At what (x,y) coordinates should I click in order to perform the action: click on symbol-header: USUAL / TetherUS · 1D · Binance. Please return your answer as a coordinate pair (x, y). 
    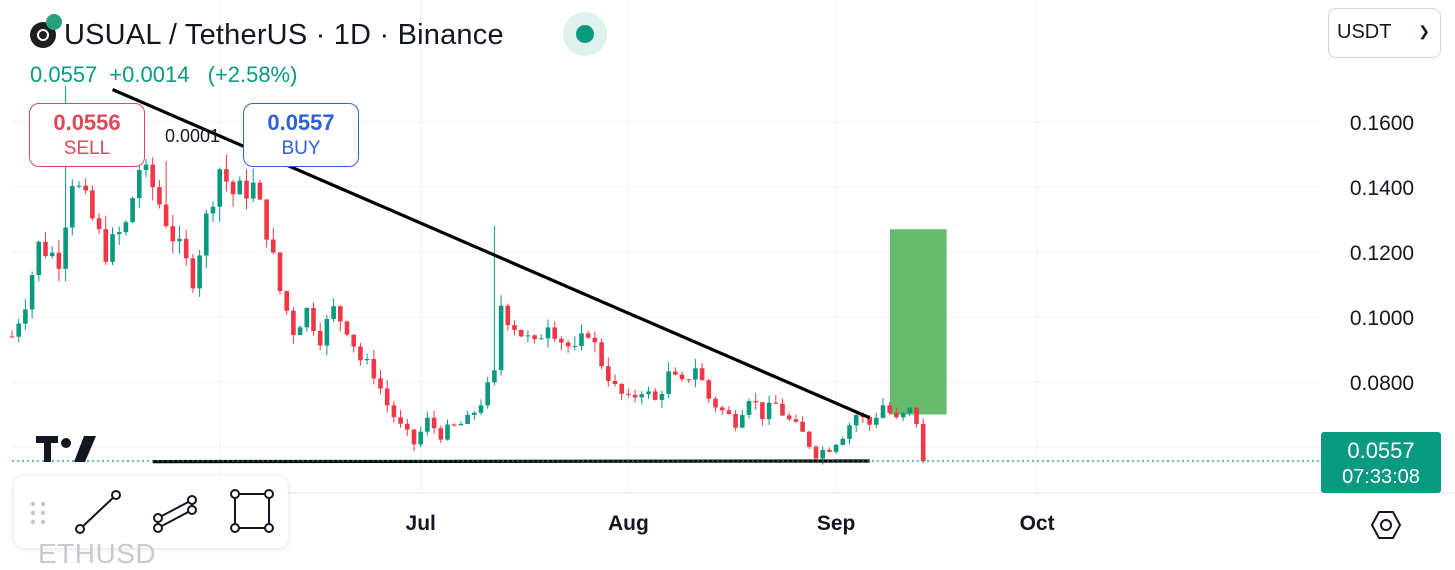
    Looking at the image, I should click on (267, 35).